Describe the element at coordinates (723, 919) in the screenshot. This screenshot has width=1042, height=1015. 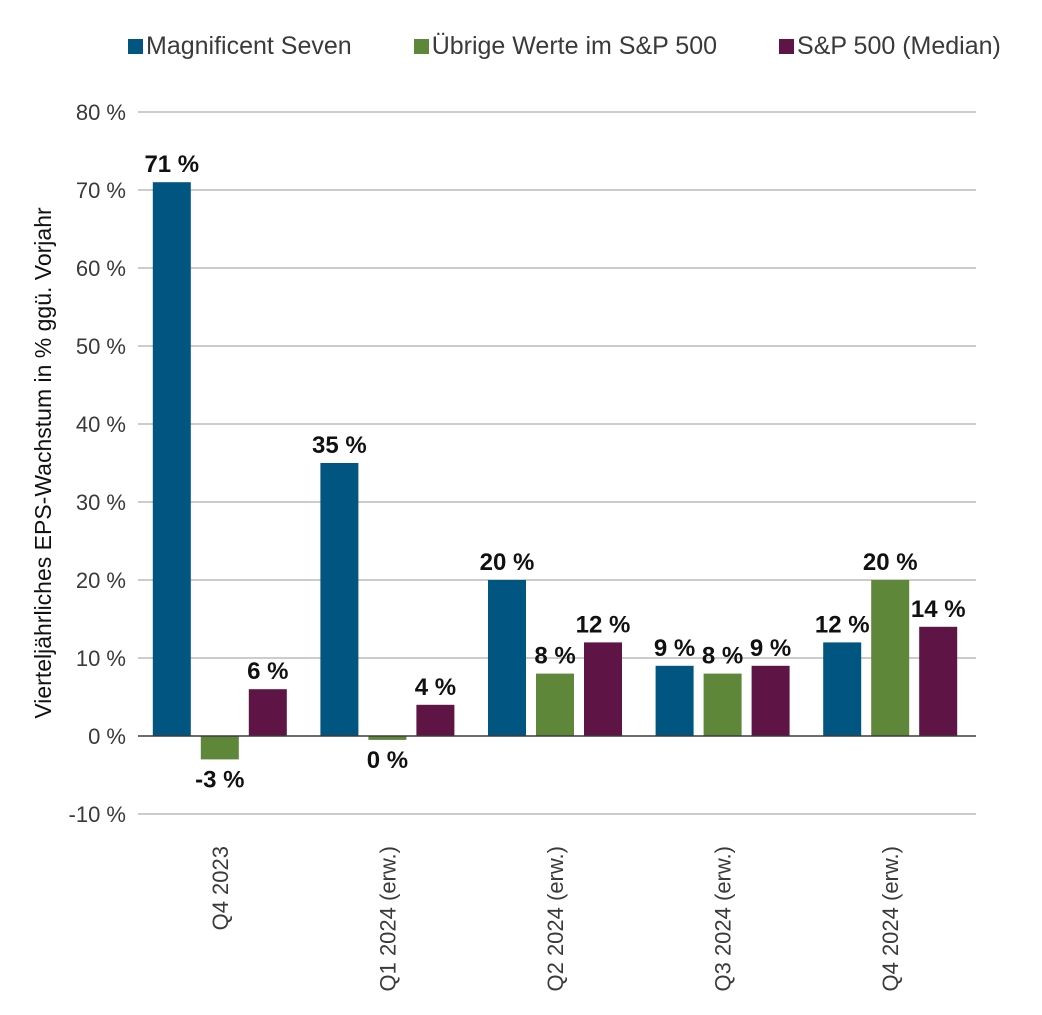
I see `category-label: Q3 2024 (erw.)` at that location.